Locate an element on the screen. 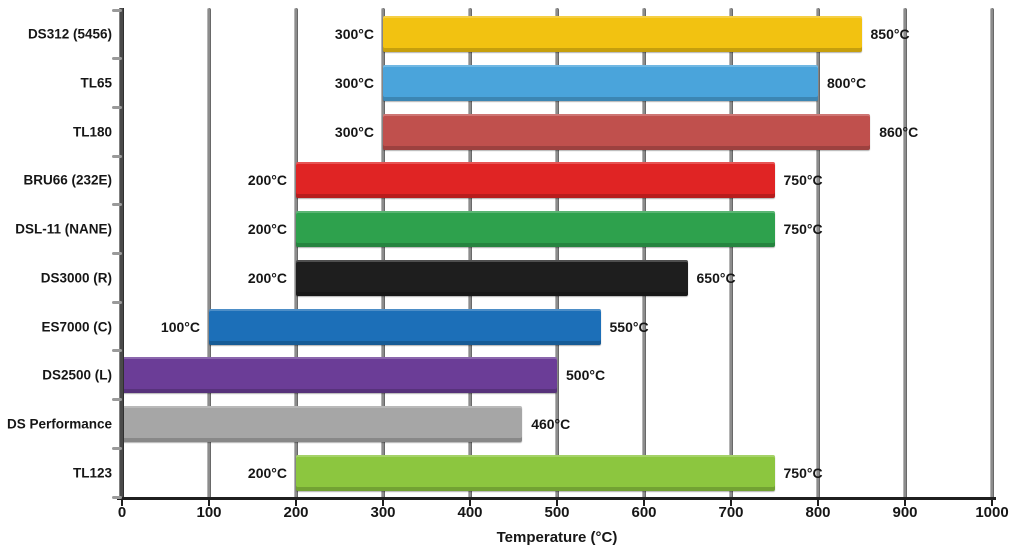  x-tick-label: 700 is located at coordinates (731, 512).